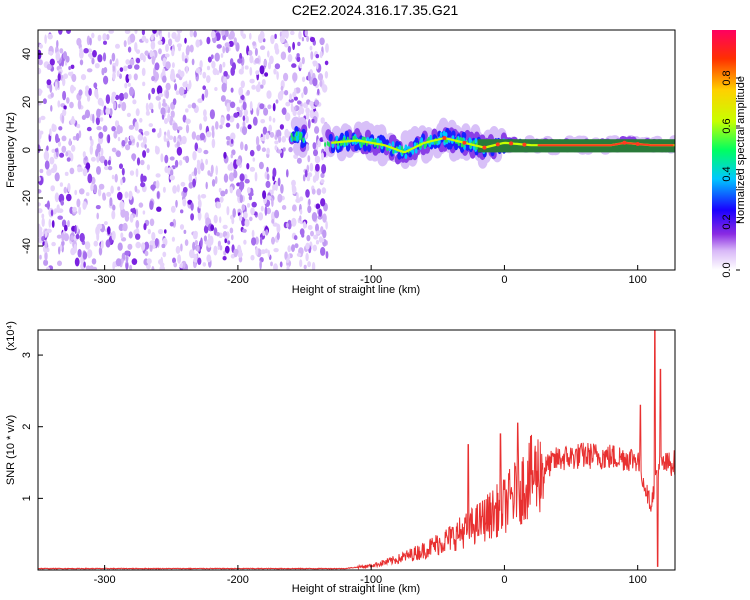  What do you see at coordinates (730, 174) in the screenshot?
I see `colorbar-ticks: 0.0 0.2 0.4 0.6 0.8` at bounding box center [730, 174].